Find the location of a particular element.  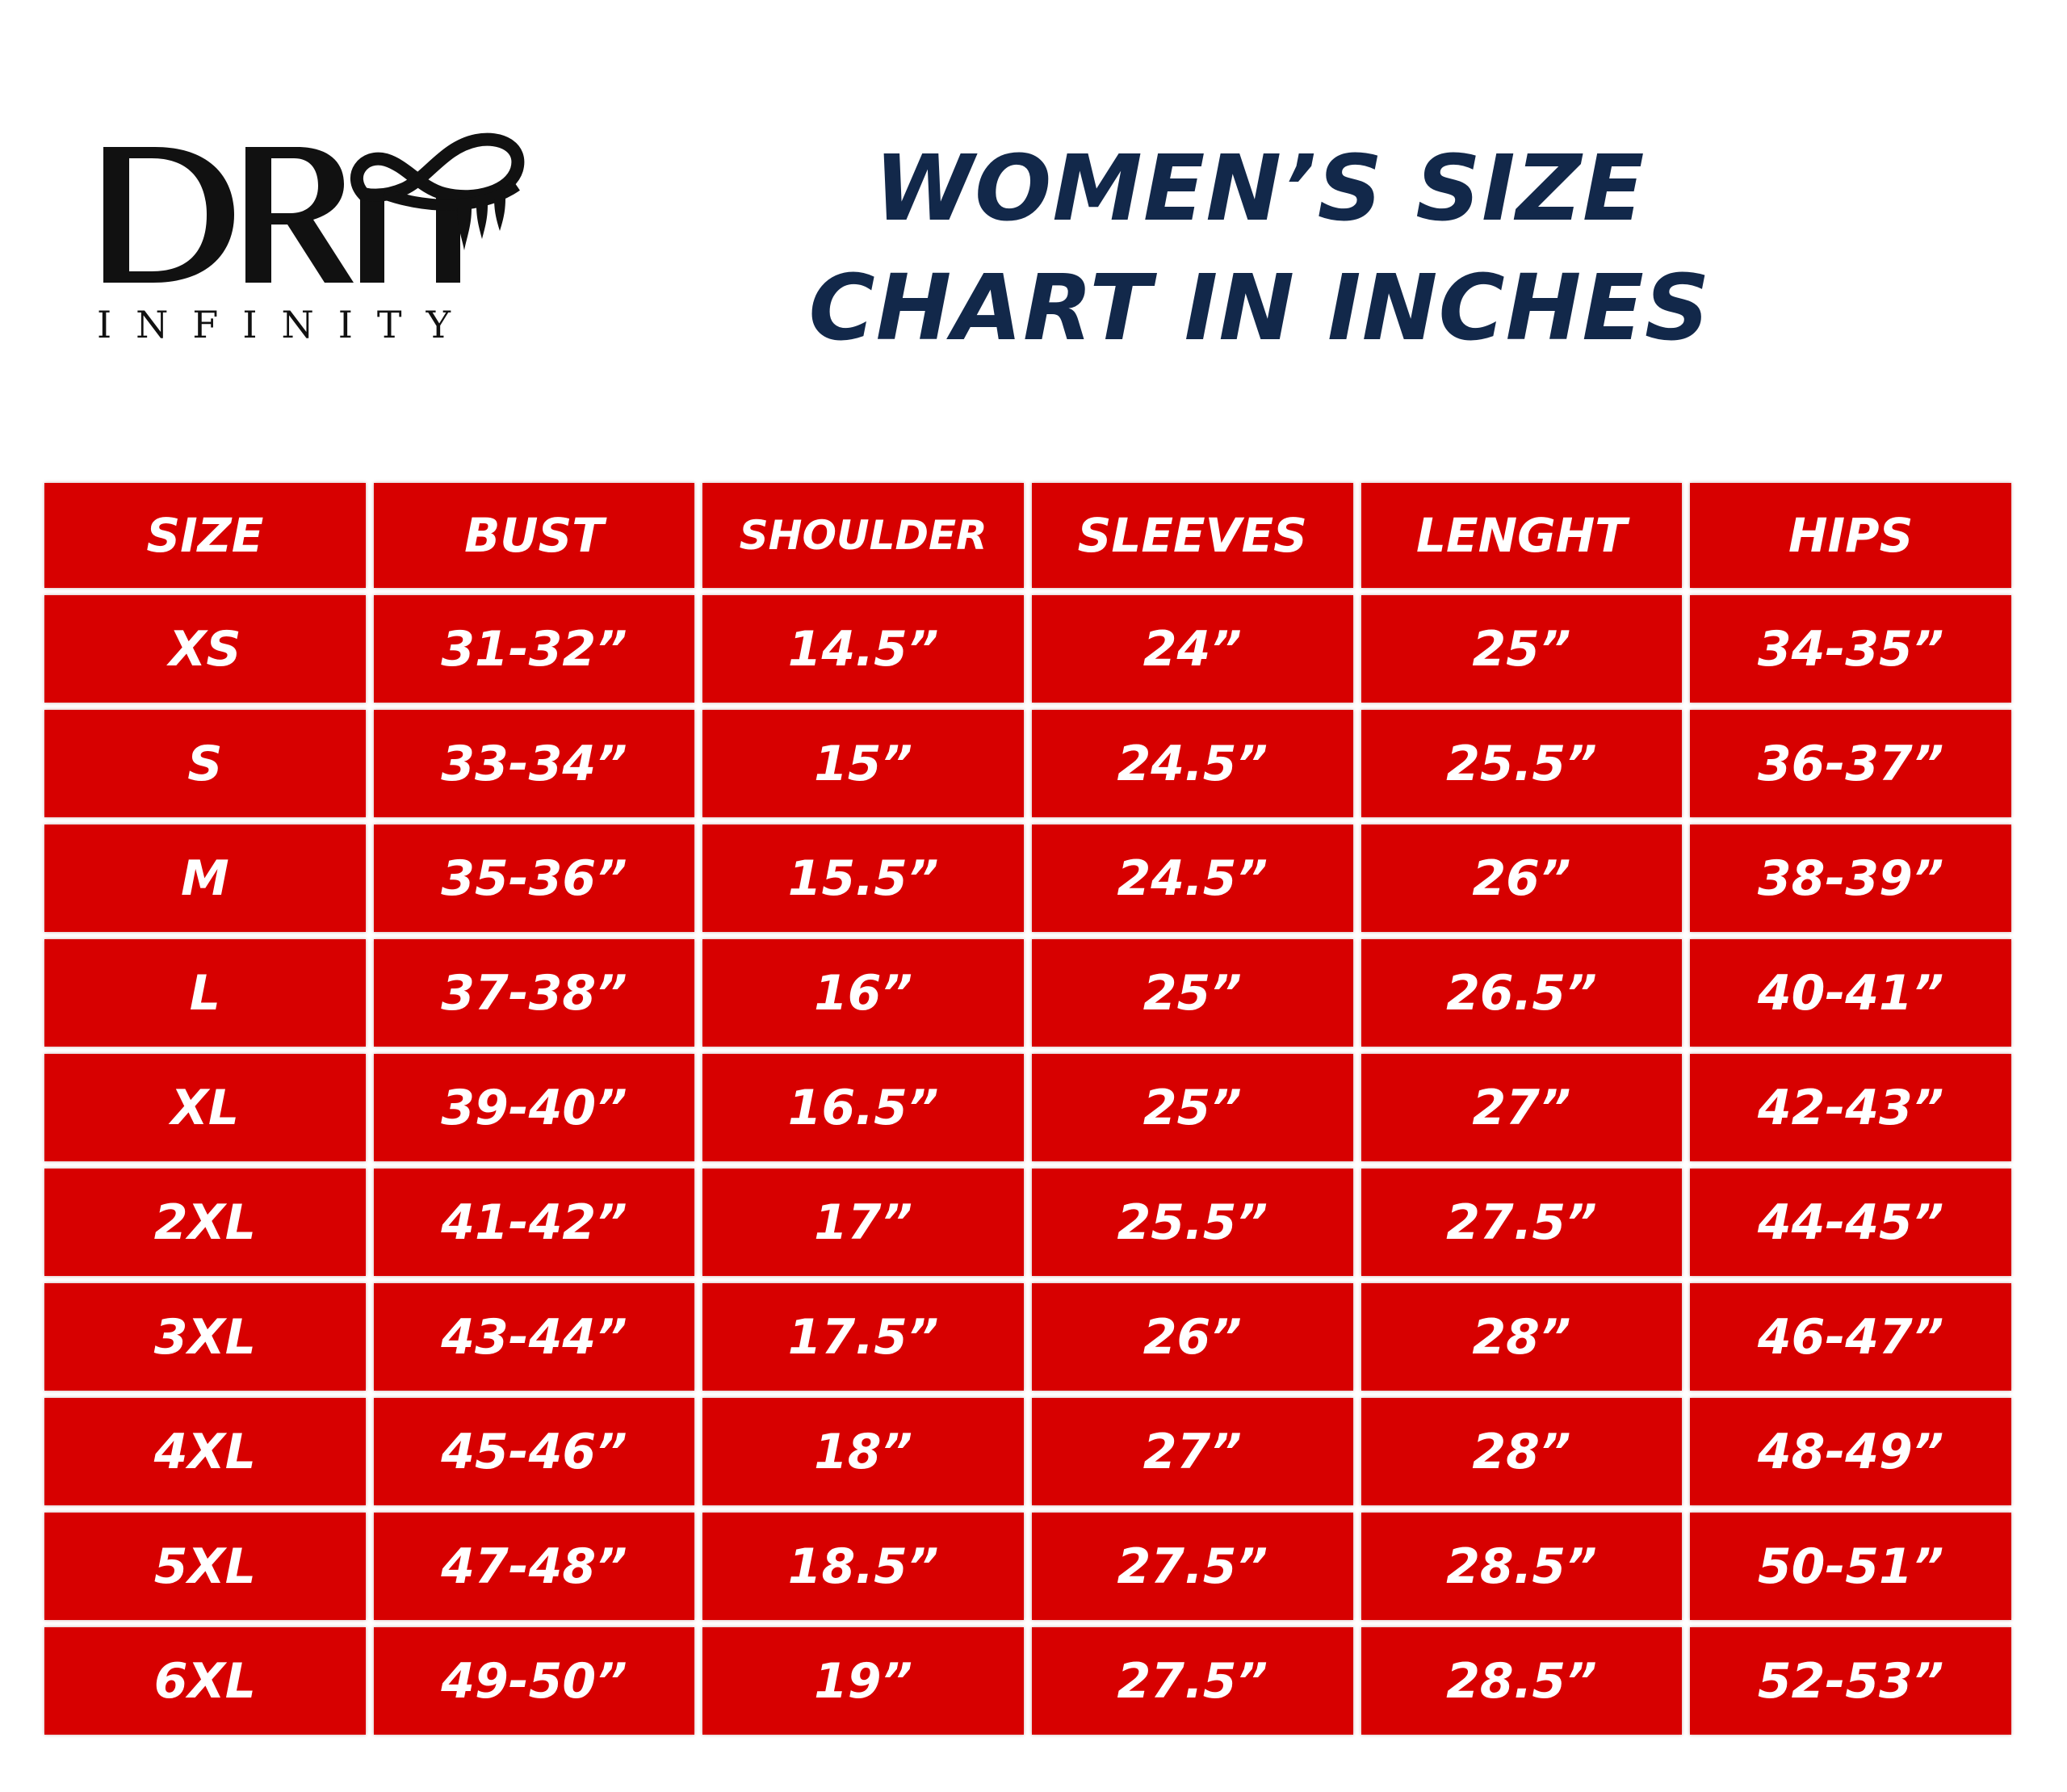

cell-size: 4XL is located at coordinates (205, 1451).